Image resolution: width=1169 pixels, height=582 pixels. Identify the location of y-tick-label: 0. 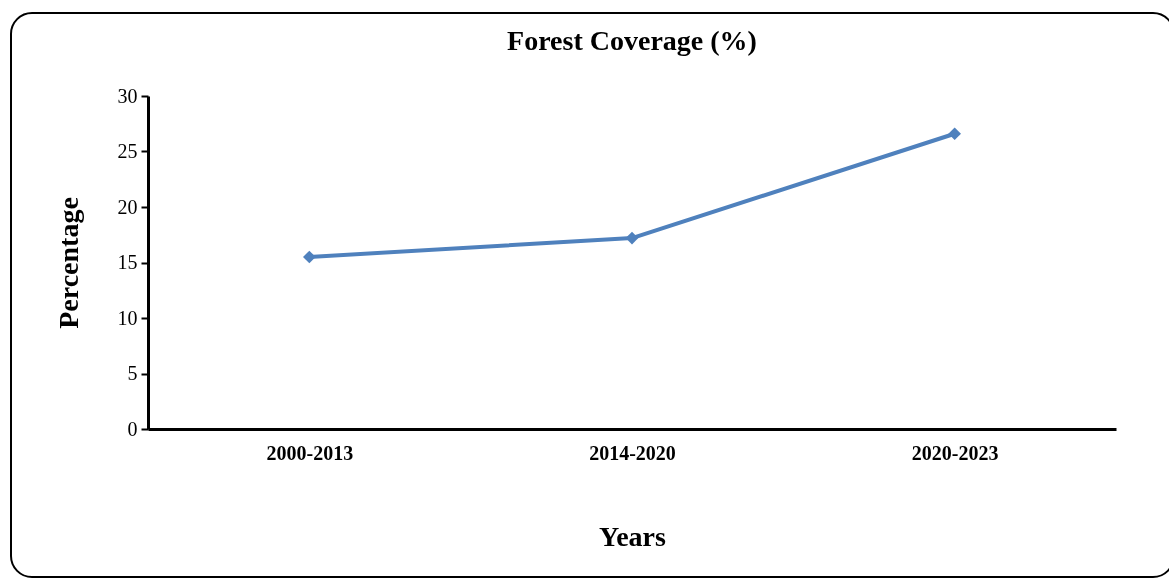
(132, 428).